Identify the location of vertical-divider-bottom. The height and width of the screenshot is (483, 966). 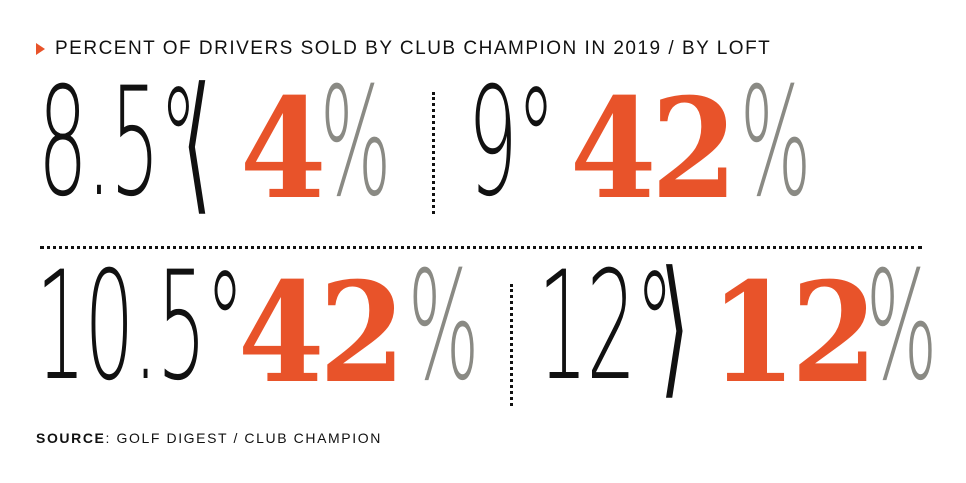
(511, 345).